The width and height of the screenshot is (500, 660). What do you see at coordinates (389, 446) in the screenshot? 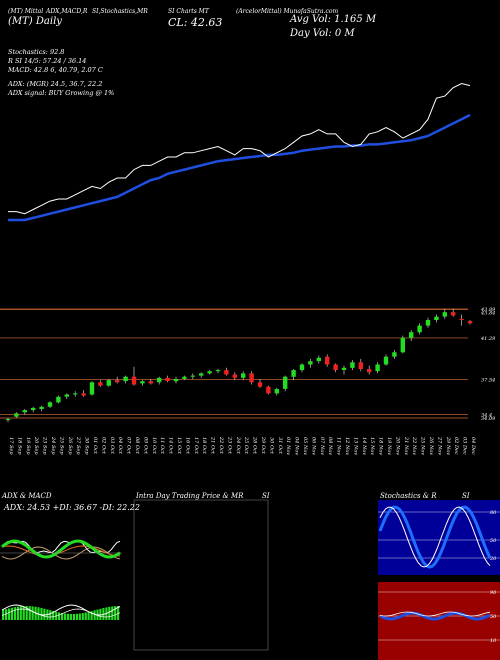
I see `date-tick-label: 19 Nov` at bounding box center [389, 446].